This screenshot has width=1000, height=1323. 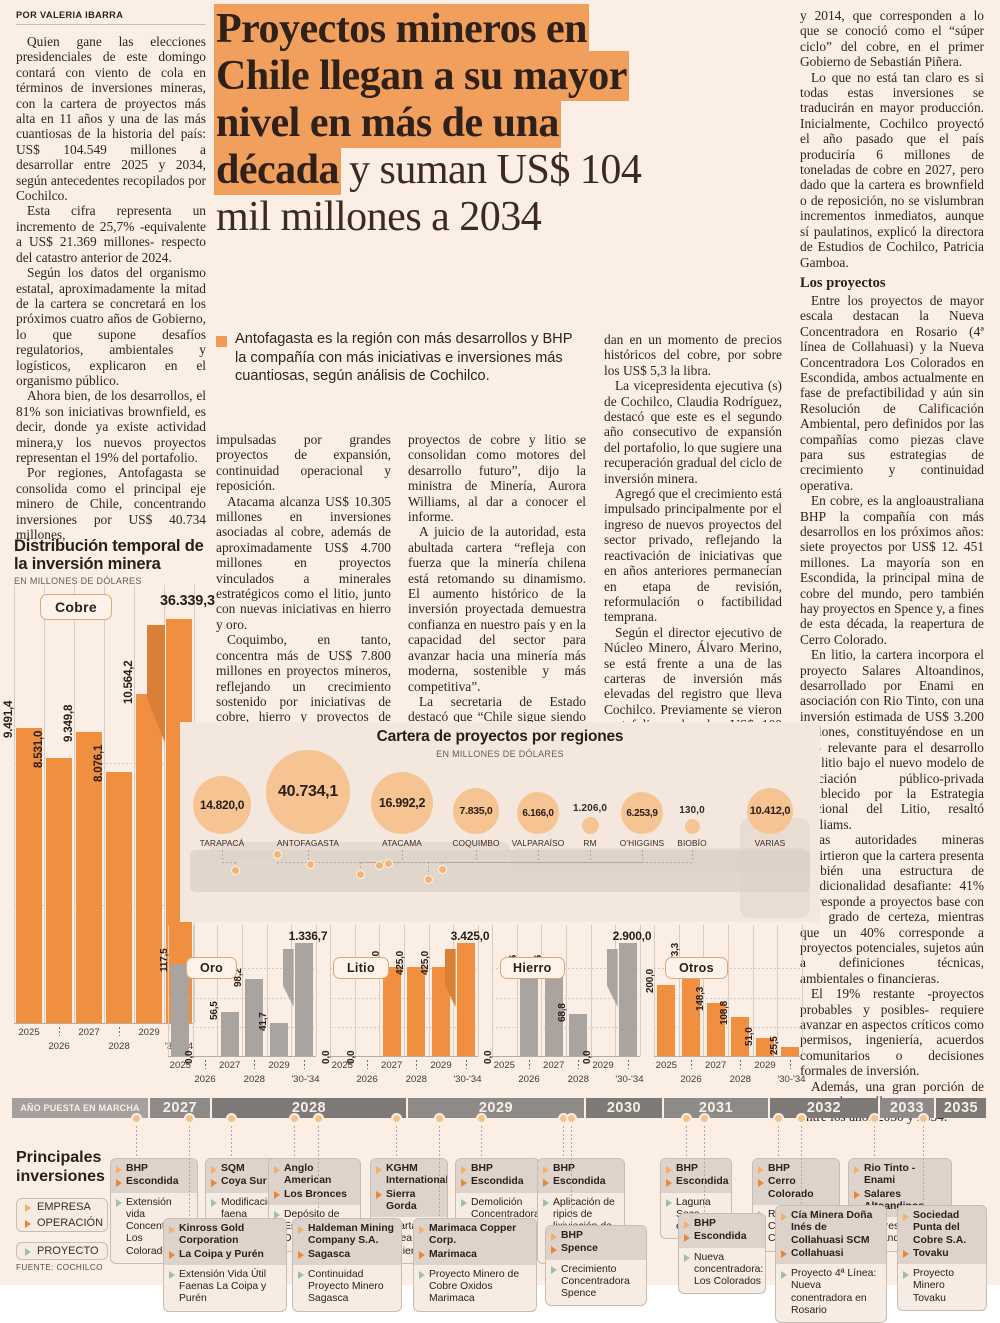 What do you see at coordinates (38, 749) in the screenshot?
I see `bar-value-label: 8.531,0` at bounding box center [38, 749].